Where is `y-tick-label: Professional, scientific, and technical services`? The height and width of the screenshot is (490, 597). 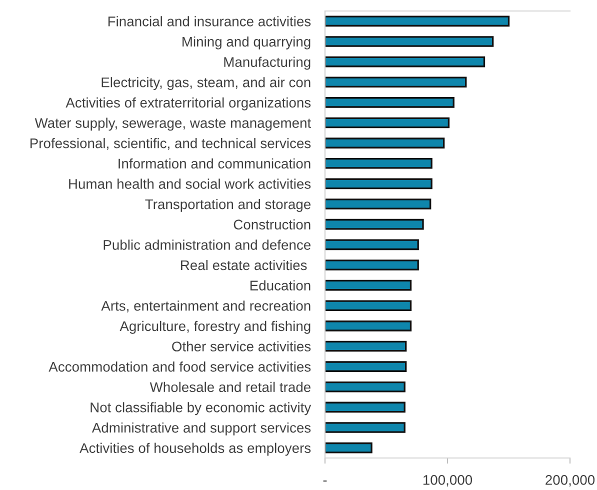 y-tick-label: Professional, scientific, and technical services is located at coordinates (170, 144).